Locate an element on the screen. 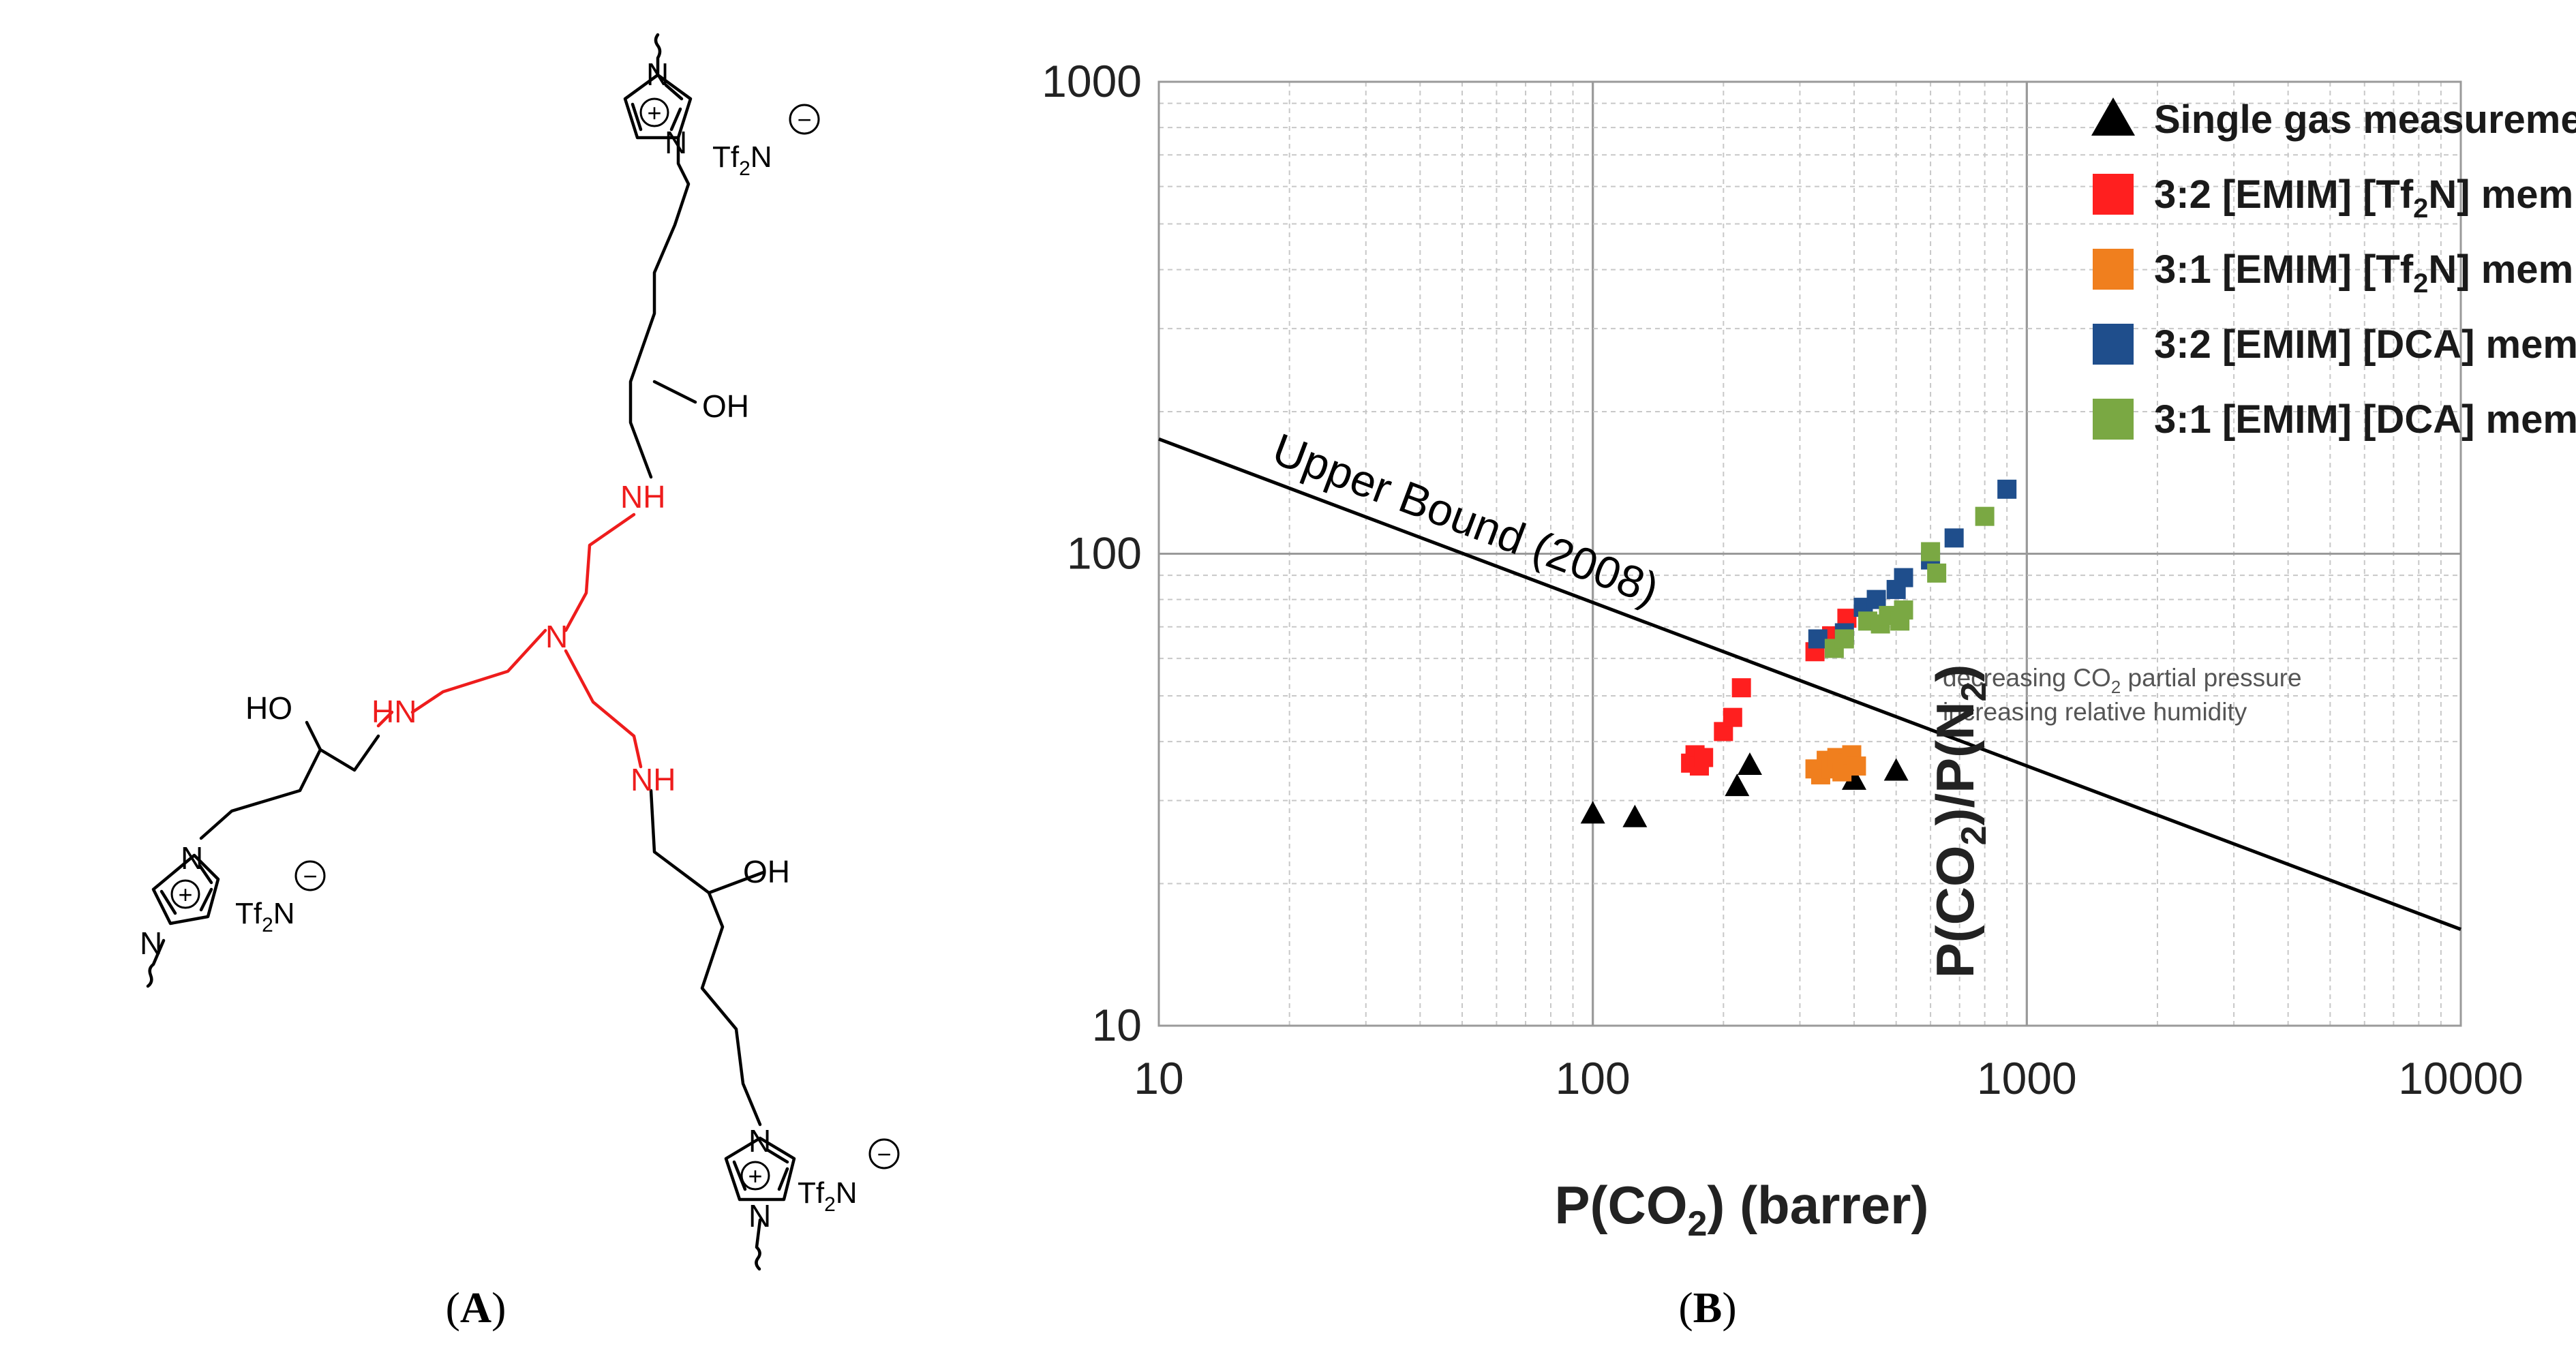 The height and width of the screenshot is (1361, 2576). top-imidazolium-ring is located at coordinates (658, 86).